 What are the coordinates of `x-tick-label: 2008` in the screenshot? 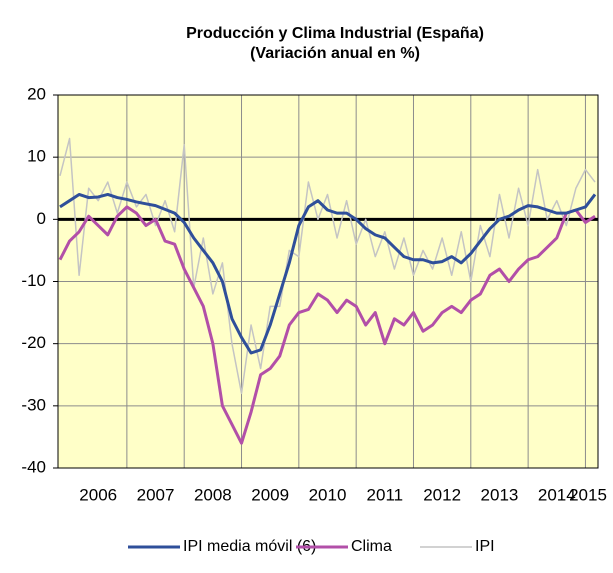 It's located at (213, 494).